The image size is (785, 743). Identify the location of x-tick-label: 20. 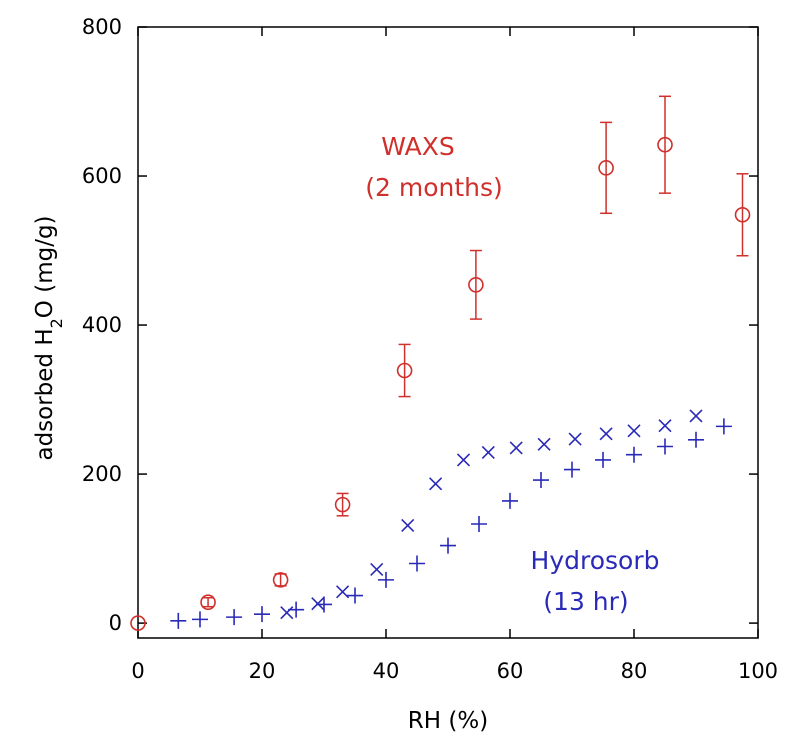
(262, 671).